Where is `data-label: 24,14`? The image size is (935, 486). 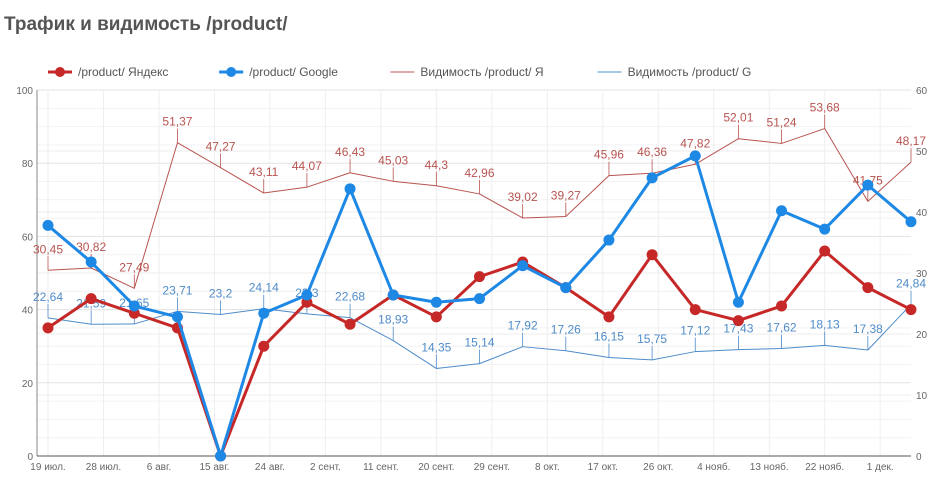 data-label: 24,14 is located at coordinates (264, 288).